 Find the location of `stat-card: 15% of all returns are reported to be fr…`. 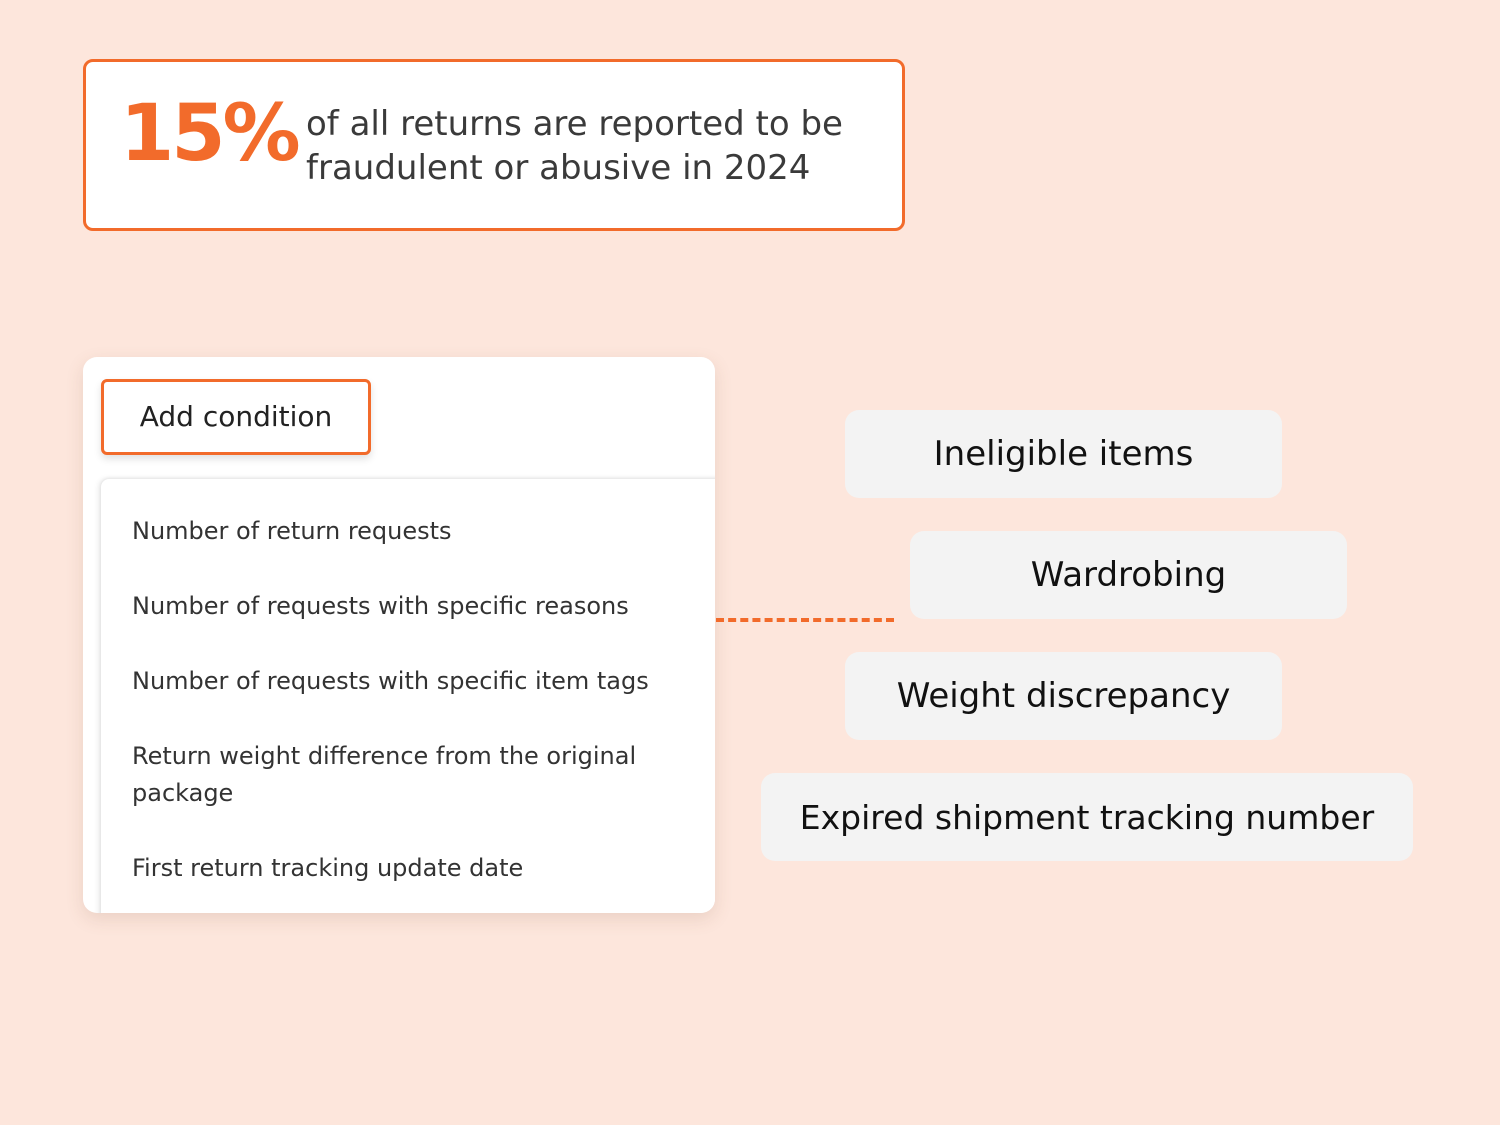

stat-card: 15% of all returns are reported to be fr… is located at coordinates (494, 145).